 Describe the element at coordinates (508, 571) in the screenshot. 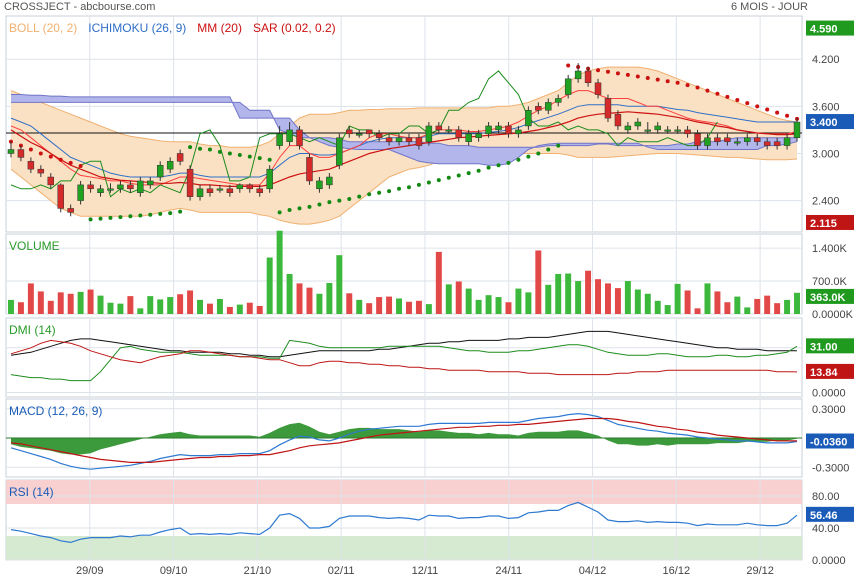

I see `x-tick-label: 24/11` at that location.